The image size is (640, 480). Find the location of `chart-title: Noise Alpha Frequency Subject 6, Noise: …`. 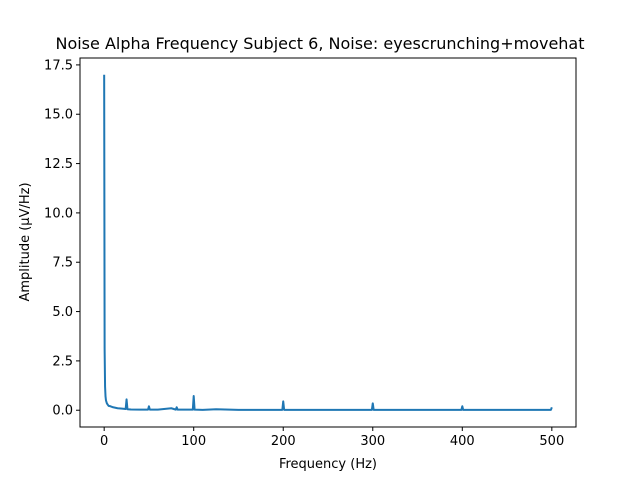

chart-title: Noise Alpha Frequency Subject 6, Noise: … is located at coordinates (319, 43).